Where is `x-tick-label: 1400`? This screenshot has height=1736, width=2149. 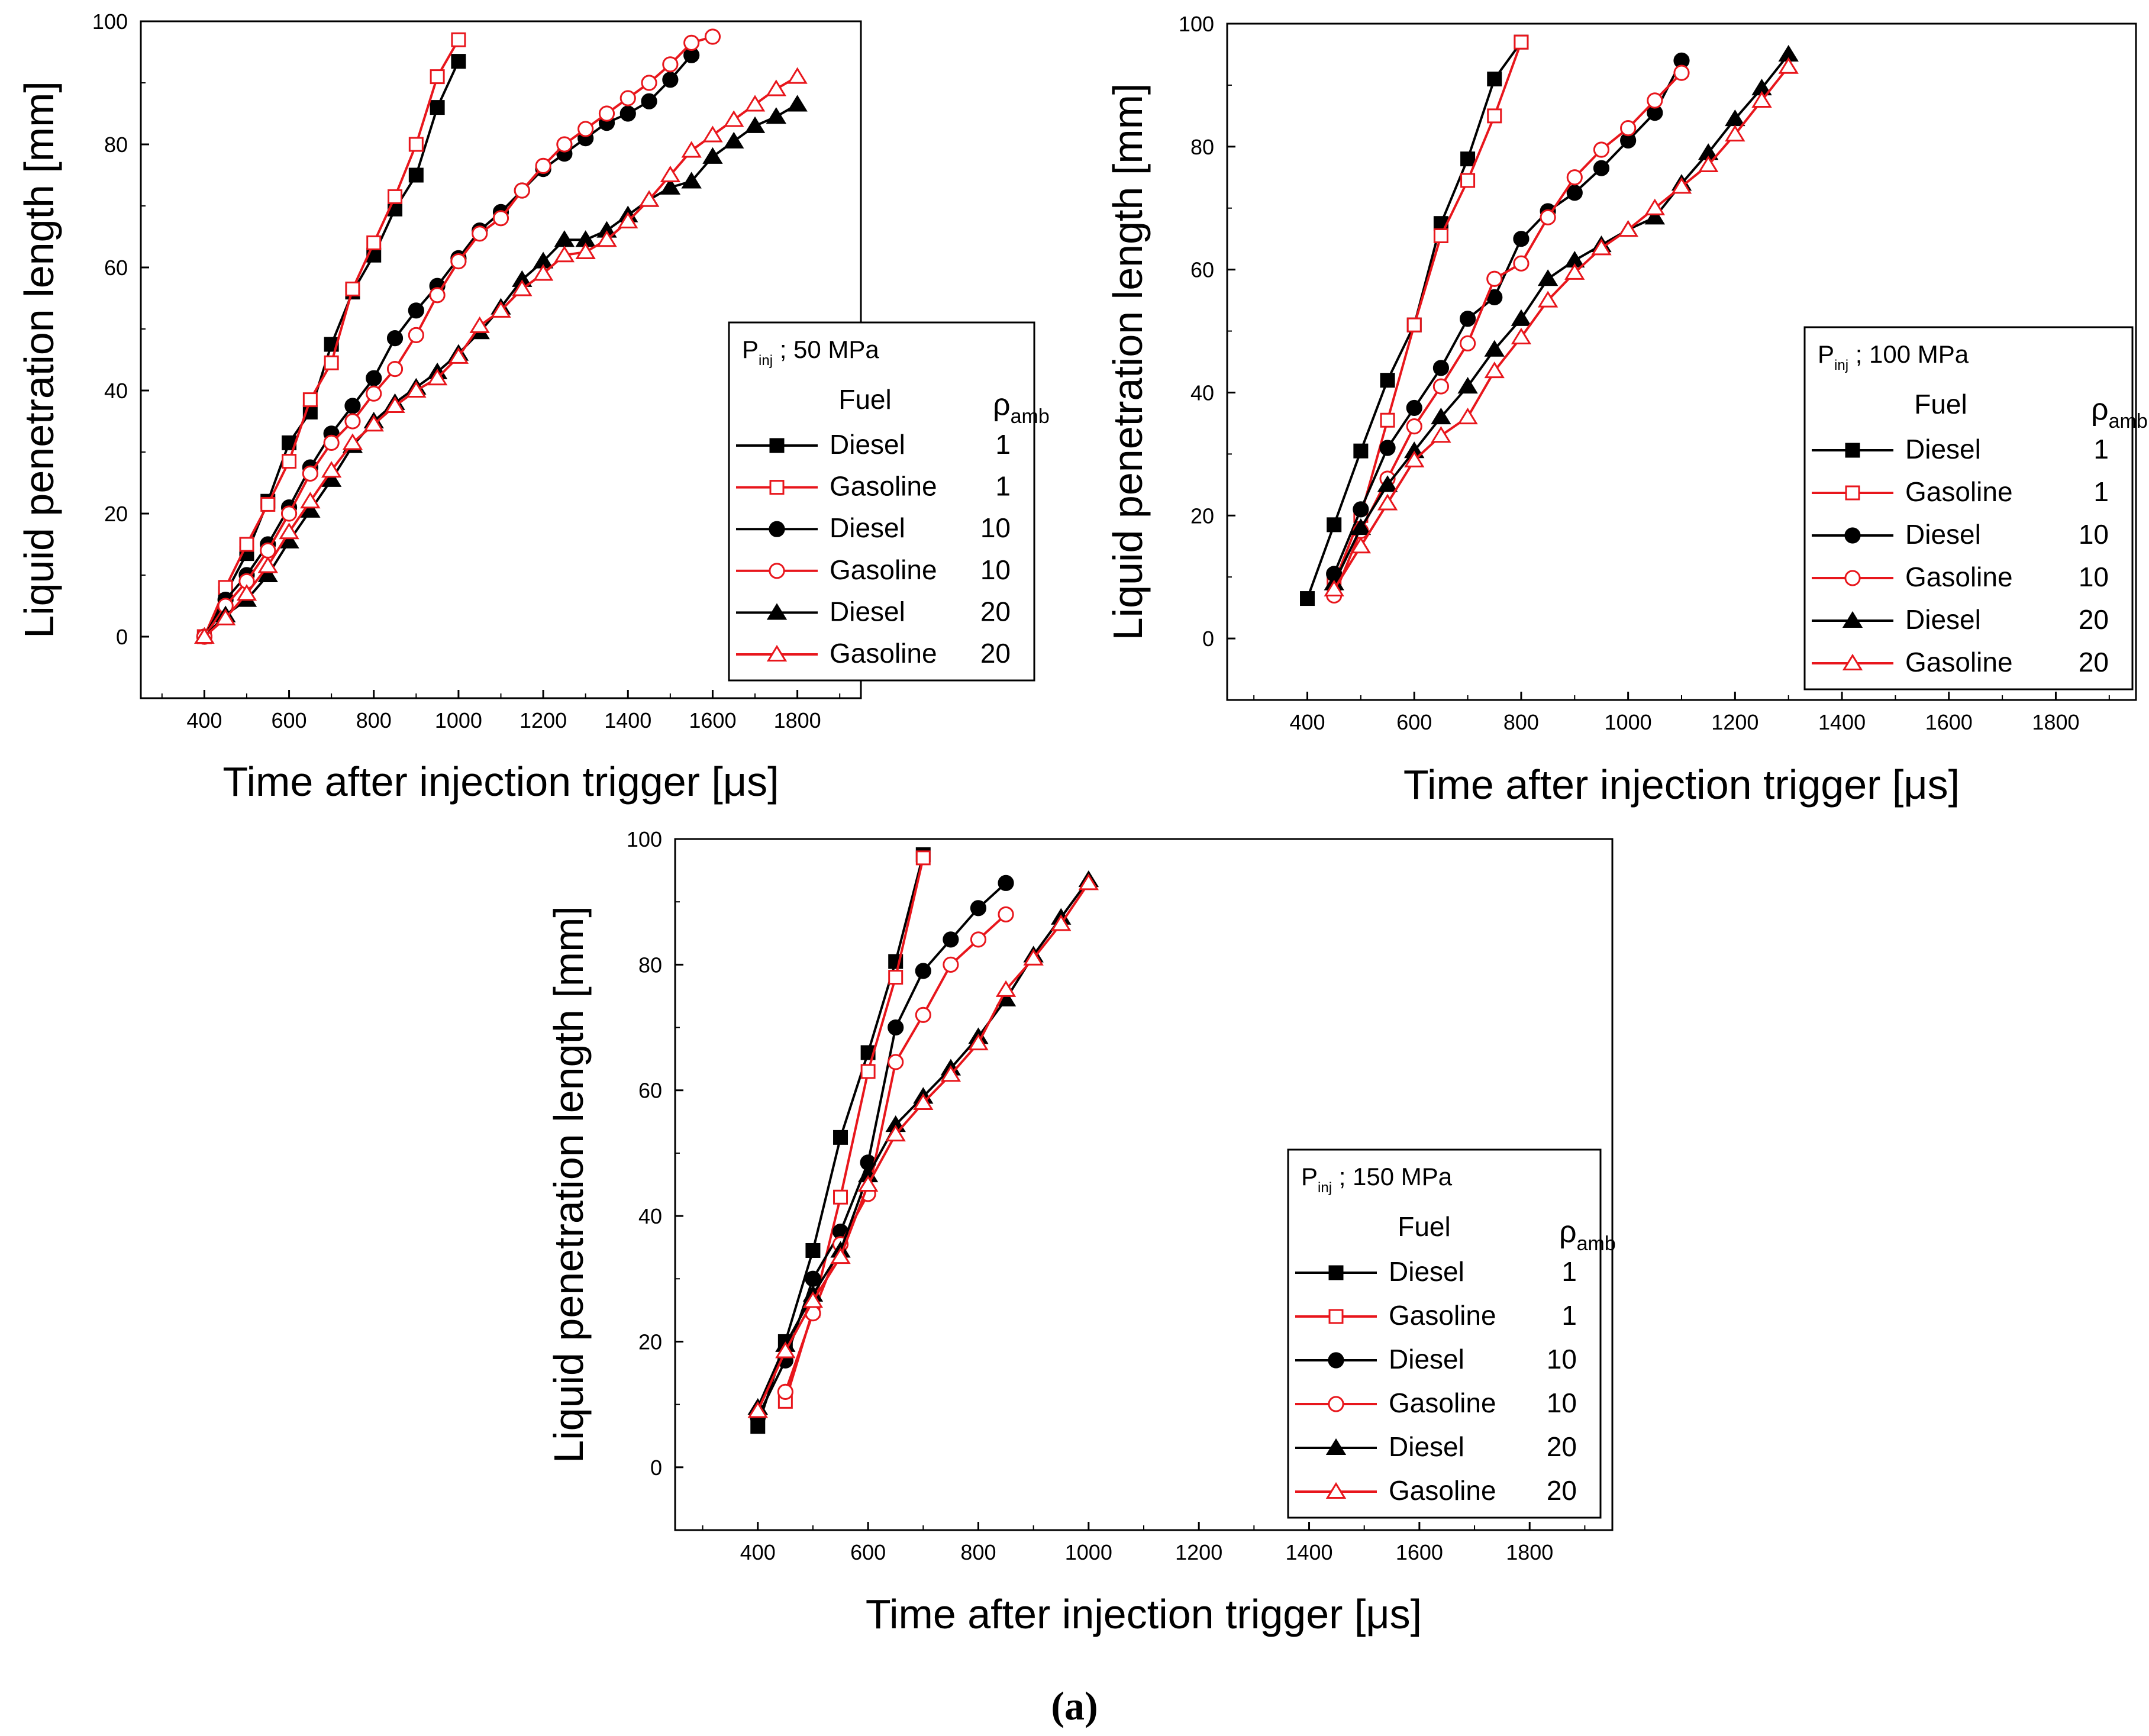 x-tick-label: 1400 is located at coordinates (1308, 1552).